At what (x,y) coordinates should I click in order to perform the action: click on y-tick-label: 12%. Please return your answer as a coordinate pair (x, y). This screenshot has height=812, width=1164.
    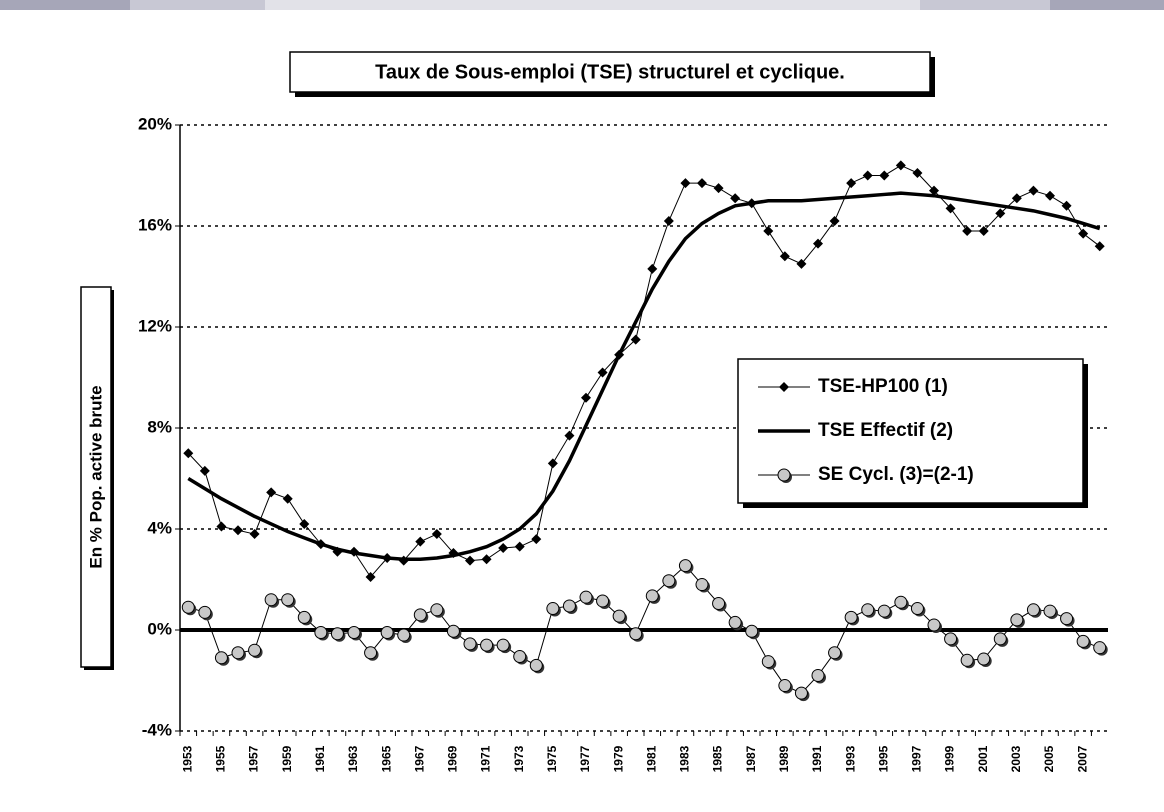
    Looking at the image, I should click on (155, 325).